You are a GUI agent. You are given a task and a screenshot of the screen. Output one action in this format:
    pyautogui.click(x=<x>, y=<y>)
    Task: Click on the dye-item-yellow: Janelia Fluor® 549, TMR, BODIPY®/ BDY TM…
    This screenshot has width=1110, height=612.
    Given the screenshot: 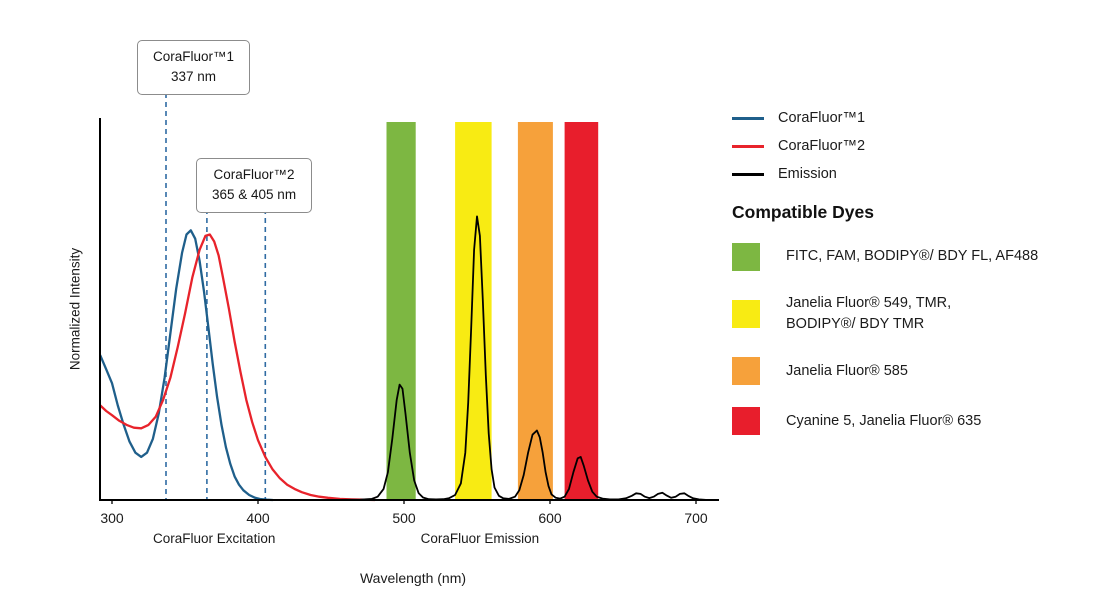 What is the action you would take?
    pyautogui.click(x=918, y=314)
    